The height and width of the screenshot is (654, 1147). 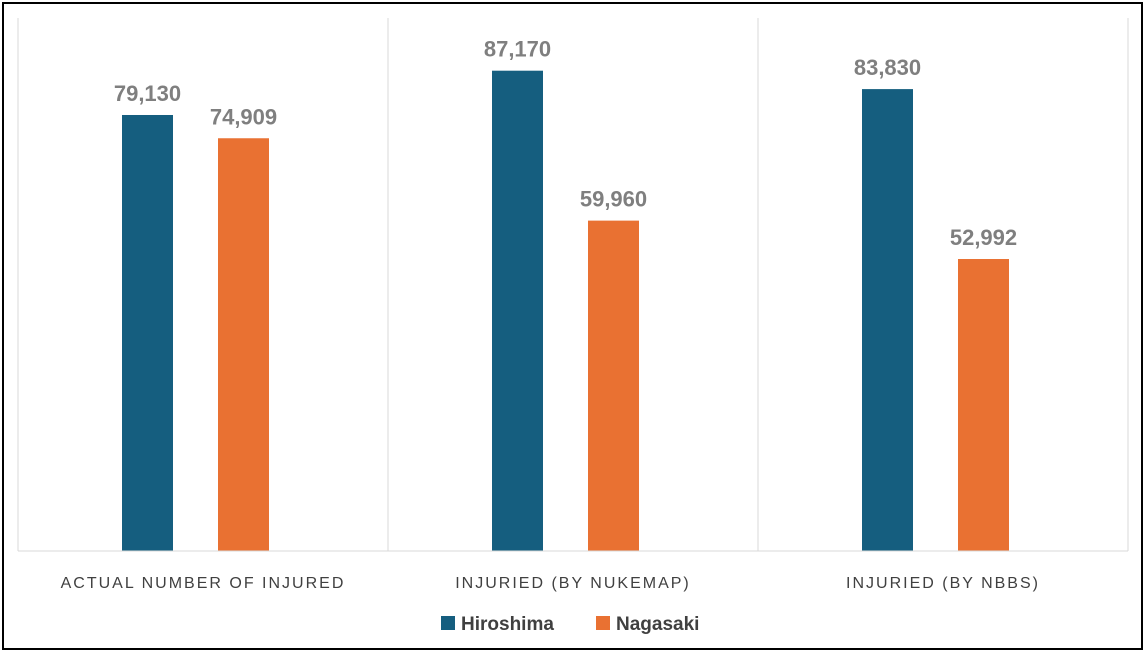 What do you see at coordinates (887, 67) in the screenshot?
I see `data-label-hiroshima-3: 83,830` at bounding box center [887, 67].